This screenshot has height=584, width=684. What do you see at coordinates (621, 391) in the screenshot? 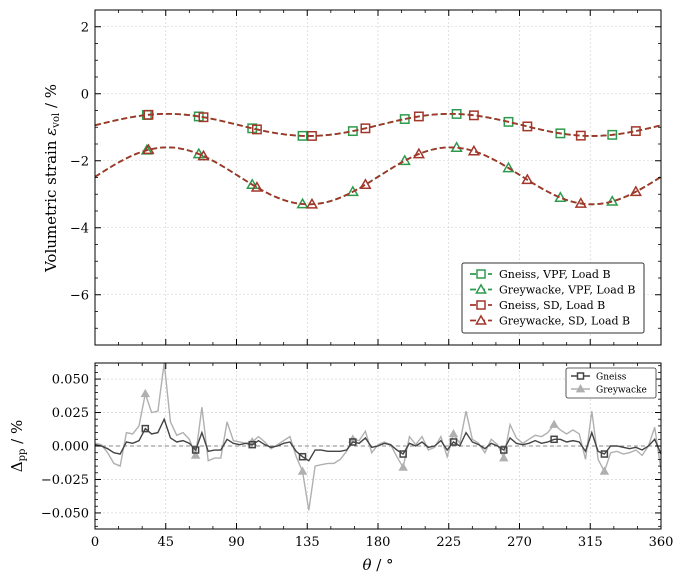
I see `difference-legend-label: Greywacke` at bounding box center [621, 391].